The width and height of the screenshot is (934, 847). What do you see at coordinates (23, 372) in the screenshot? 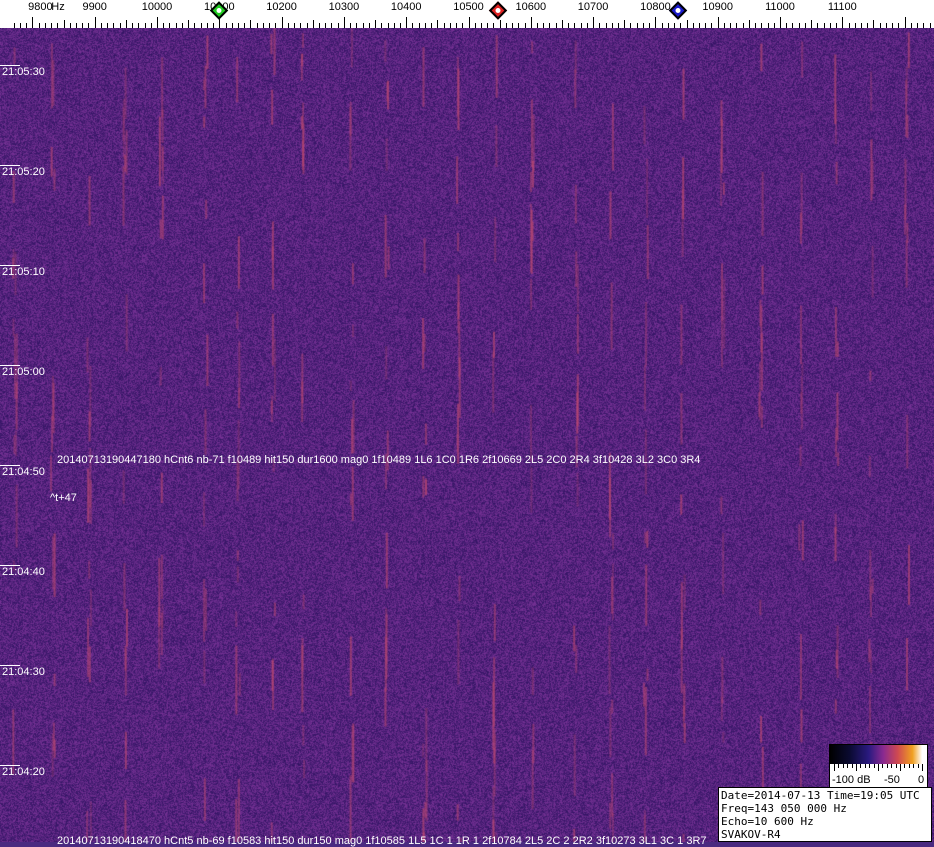
I see `time-tick-label: 21:05:00` at bounding box center [23, 372].